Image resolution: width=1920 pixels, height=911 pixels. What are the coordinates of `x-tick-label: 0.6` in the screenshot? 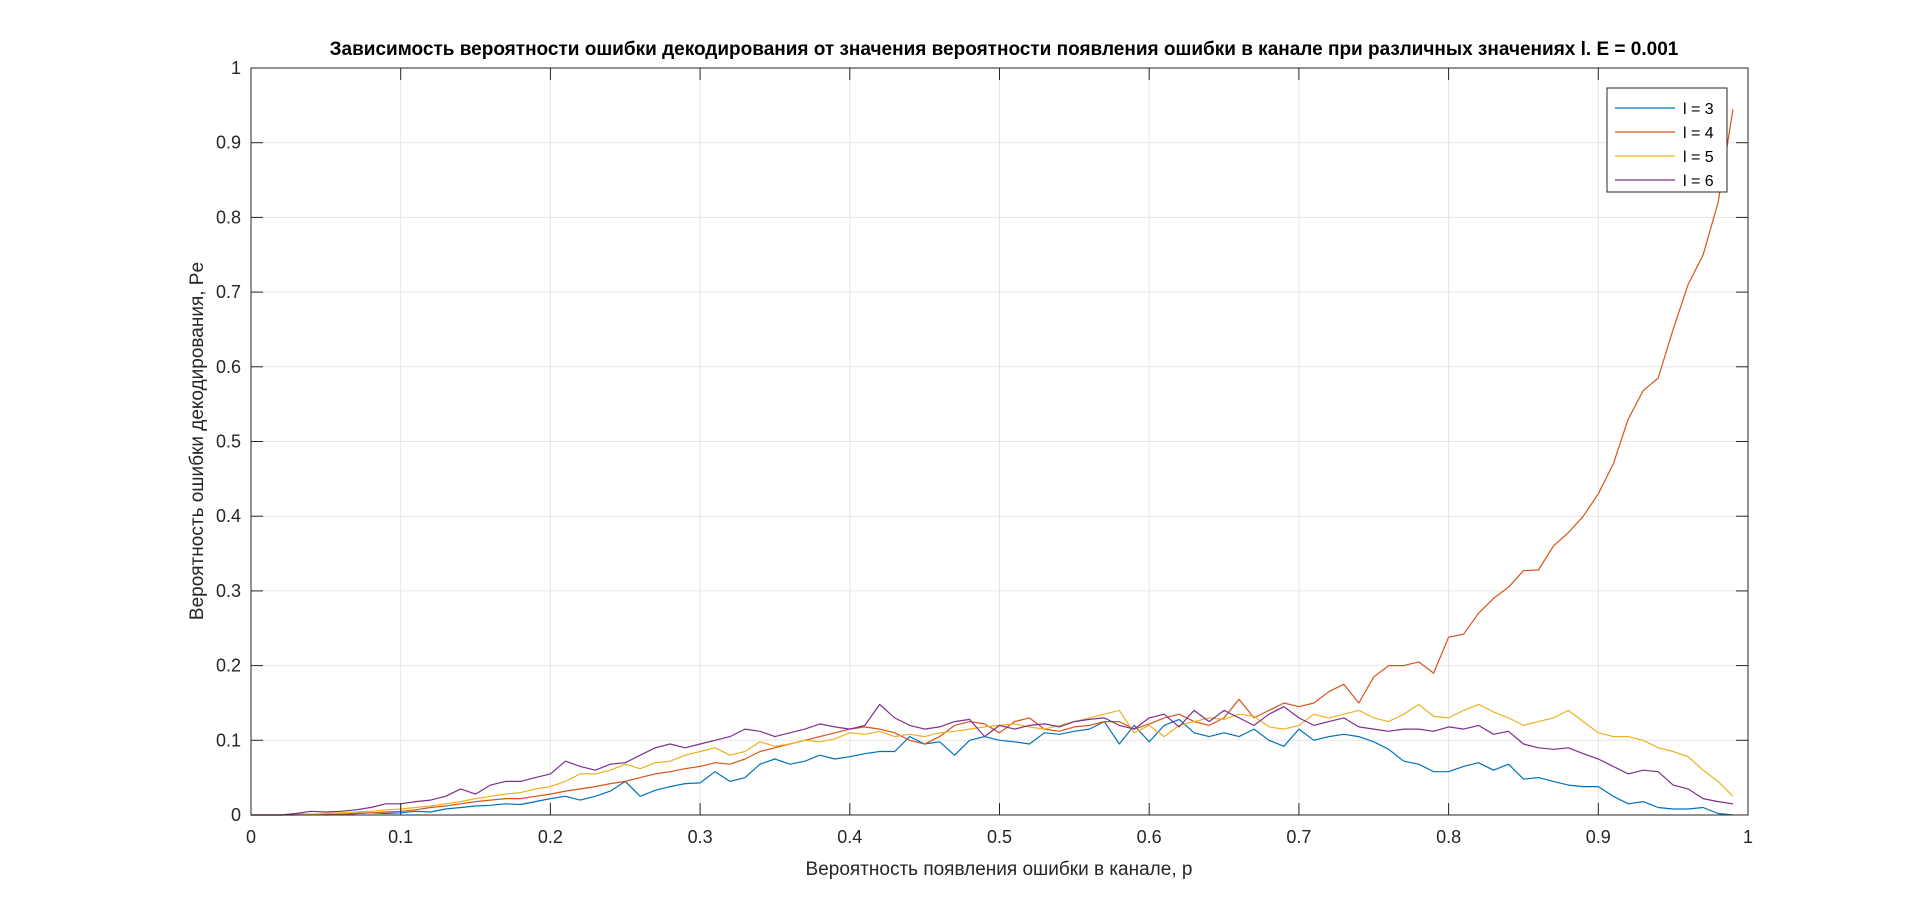 It's located at (1149, 837).